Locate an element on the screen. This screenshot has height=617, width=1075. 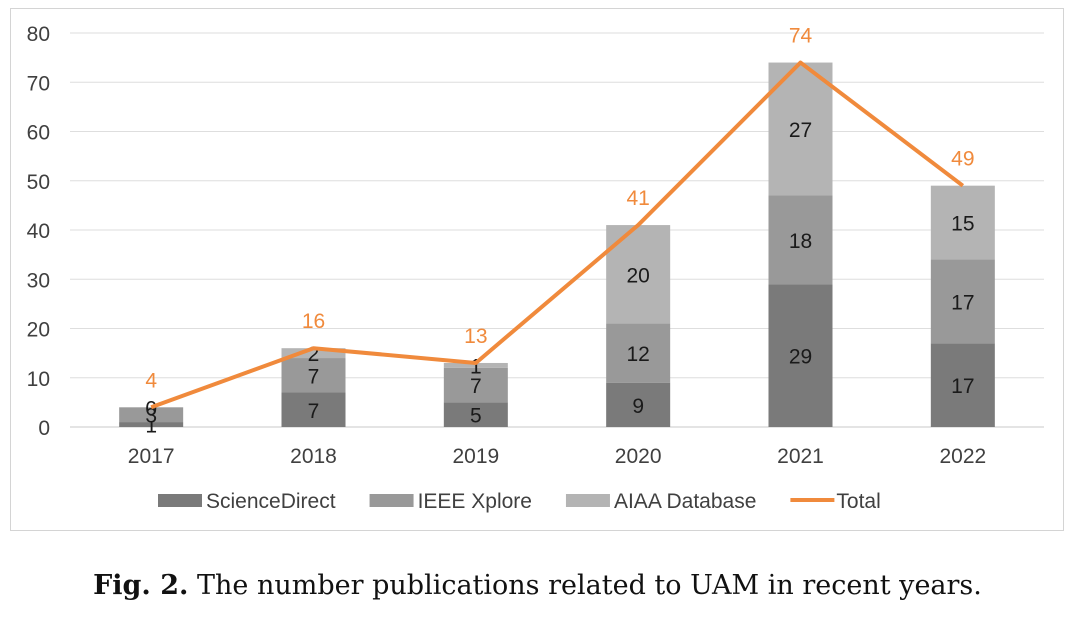
total-label: 49 is located at coordinates (962, 159).